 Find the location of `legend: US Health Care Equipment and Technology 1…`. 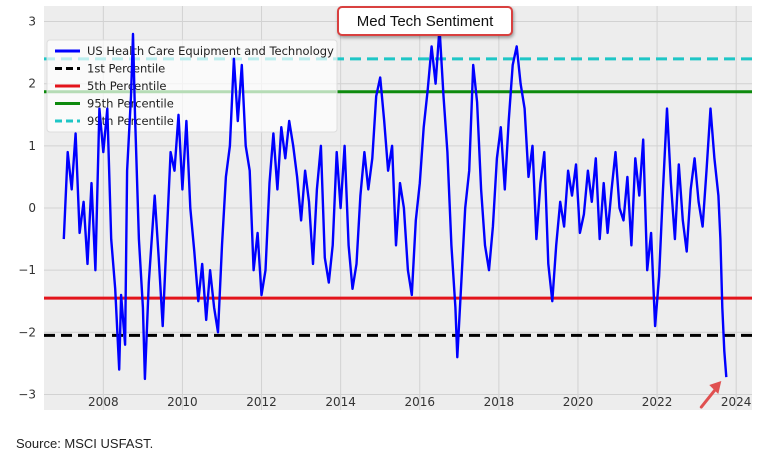

legend: US Health Care Equipment and Technology 1… is located at coordinates (192, 86).